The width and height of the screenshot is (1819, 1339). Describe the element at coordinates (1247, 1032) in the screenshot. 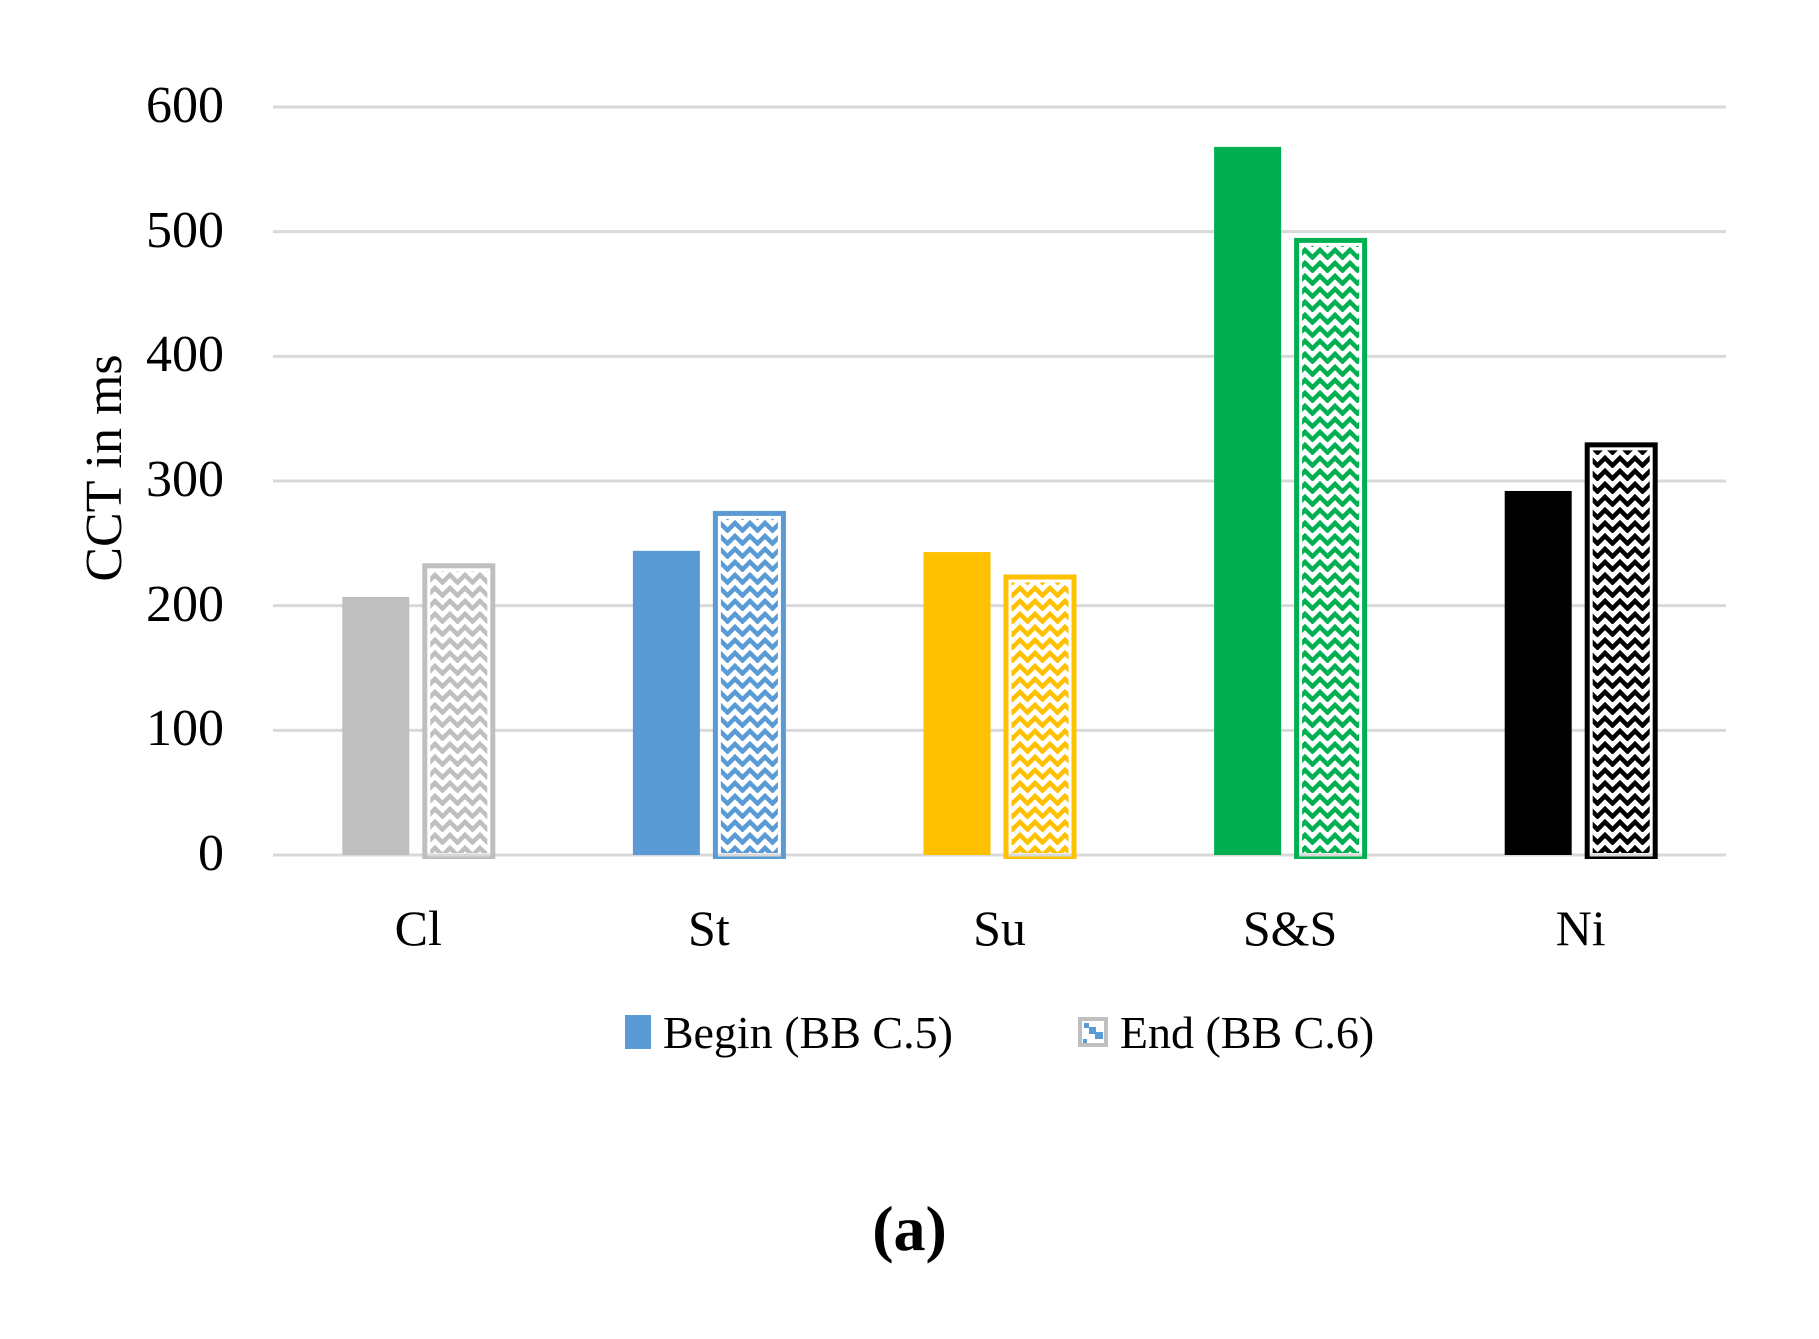

I see `legend-label-end: End (BB C.6)` at that location.